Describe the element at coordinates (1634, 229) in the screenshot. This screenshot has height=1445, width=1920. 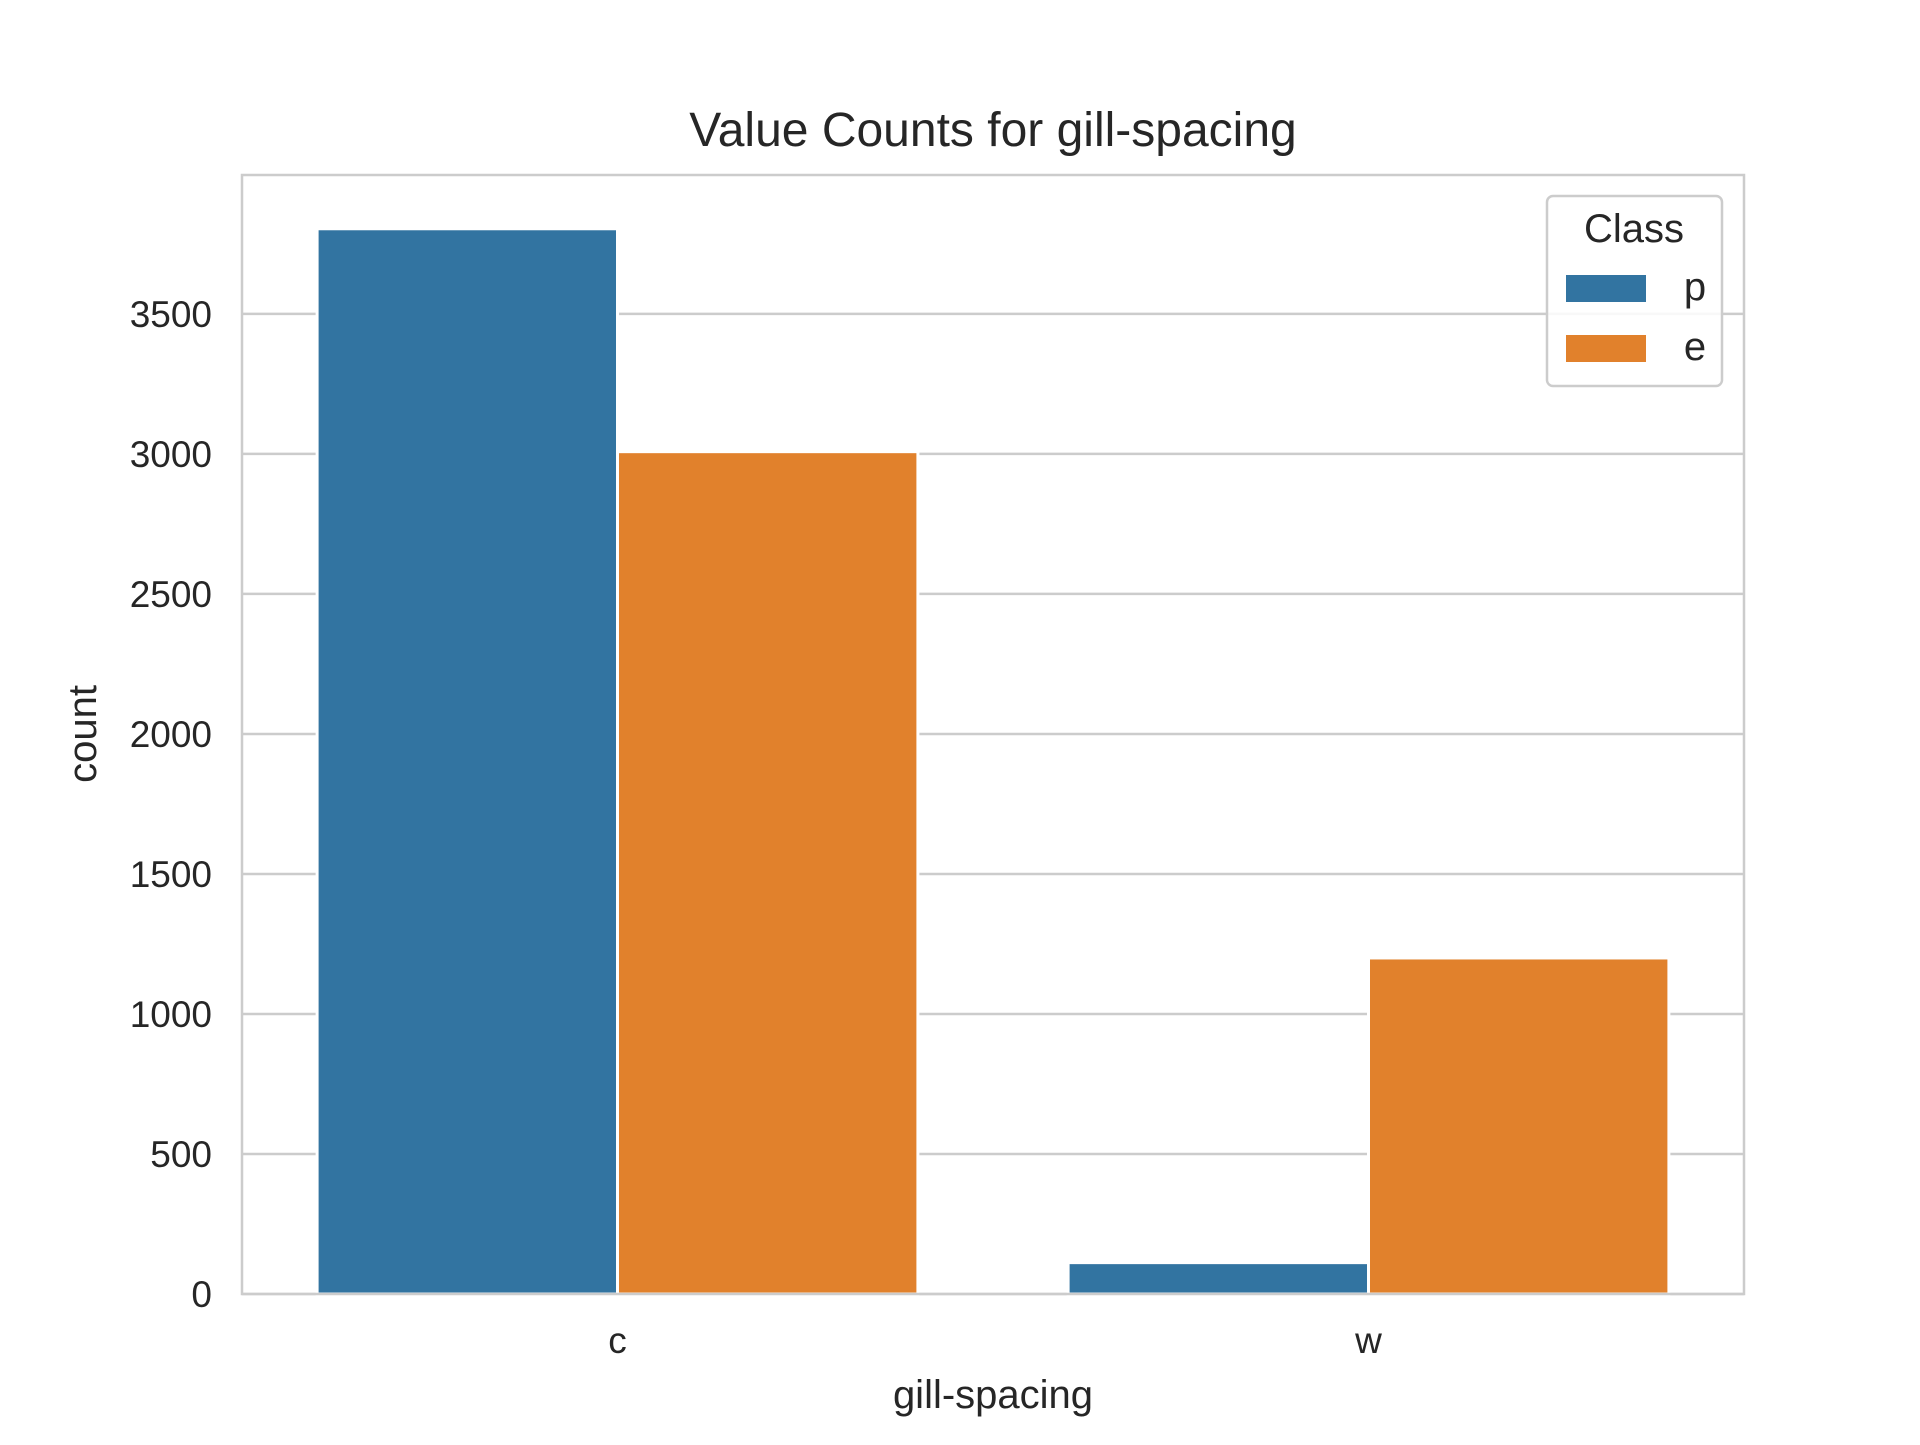
I see `legend-title: Class` at that location.